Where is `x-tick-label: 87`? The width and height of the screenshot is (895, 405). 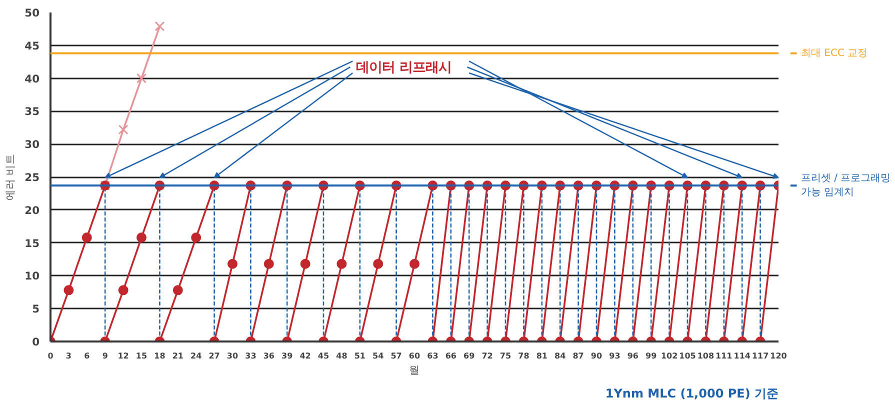 x-tick-label: 87 is located at coordinates (578, 356).